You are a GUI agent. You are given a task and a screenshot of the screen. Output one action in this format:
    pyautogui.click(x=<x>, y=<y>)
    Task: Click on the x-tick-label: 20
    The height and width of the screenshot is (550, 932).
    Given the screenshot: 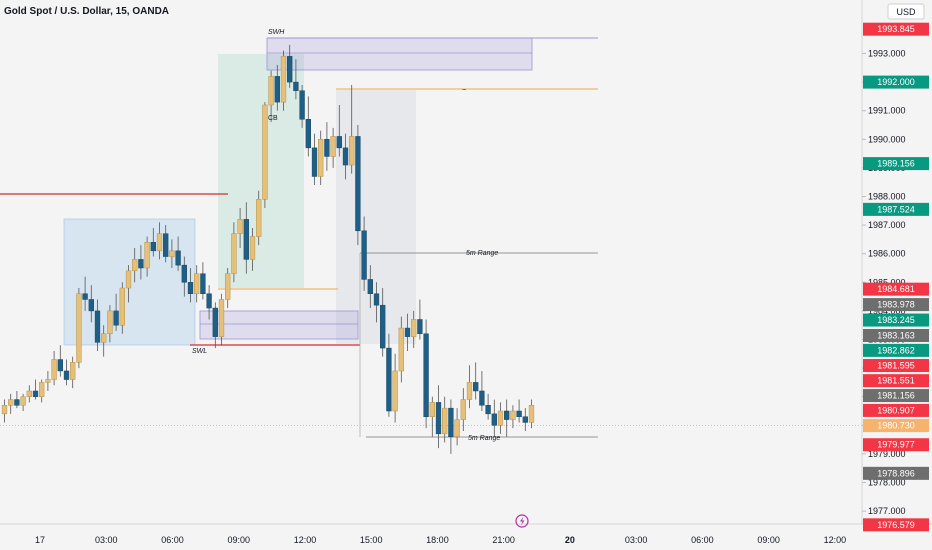 What is the action you would take?
    pyautogui.click(x=570, y=540)
    